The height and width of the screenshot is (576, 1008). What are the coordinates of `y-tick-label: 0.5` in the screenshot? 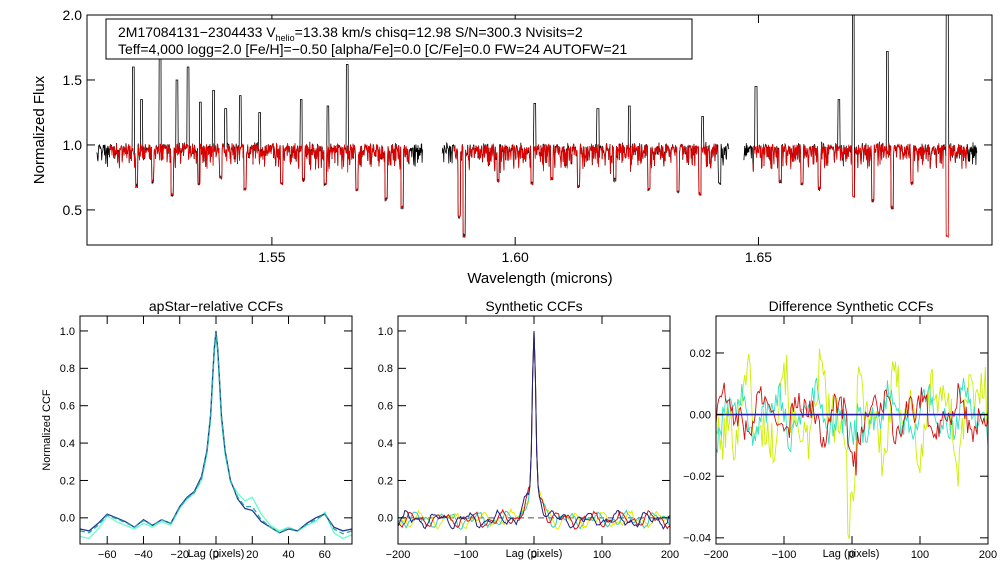 It's located at (73, 210).